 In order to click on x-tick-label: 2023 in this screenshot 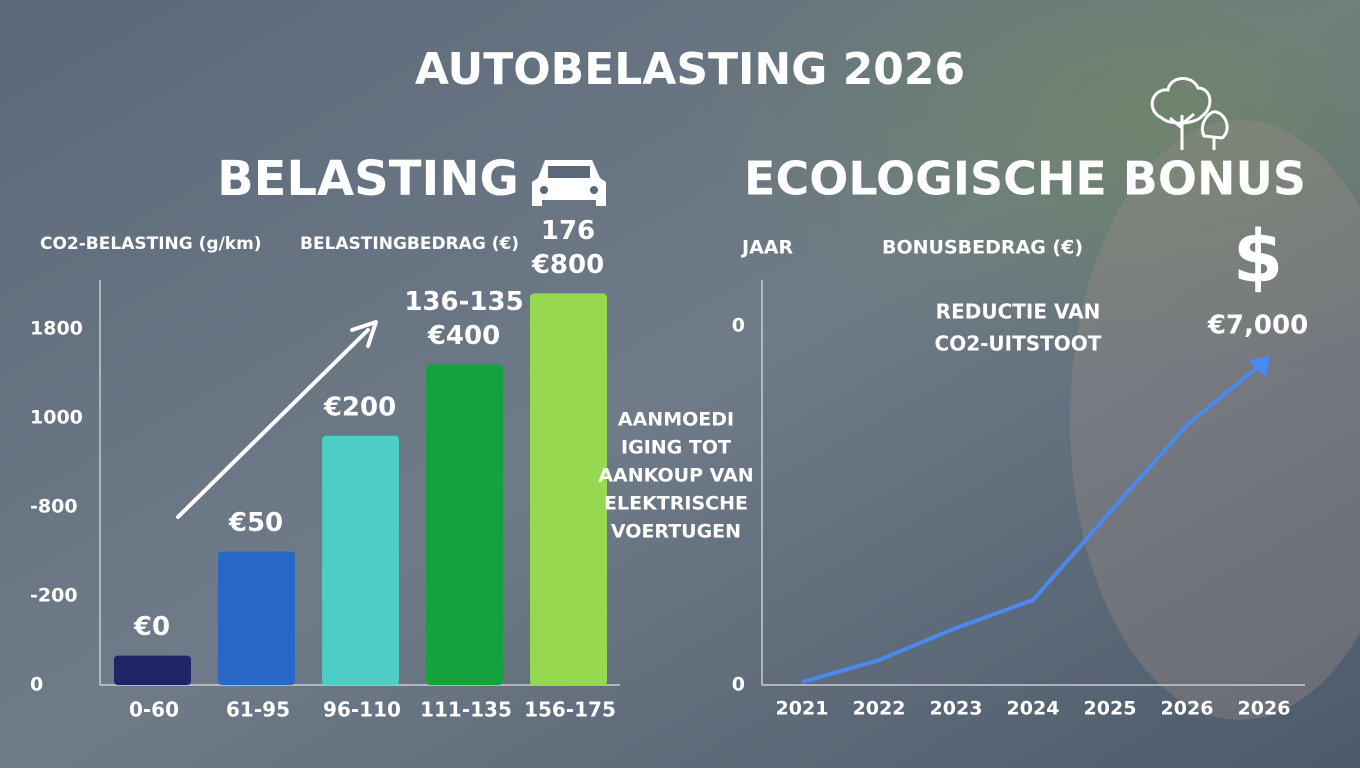, I will do `click(956, 709)`.